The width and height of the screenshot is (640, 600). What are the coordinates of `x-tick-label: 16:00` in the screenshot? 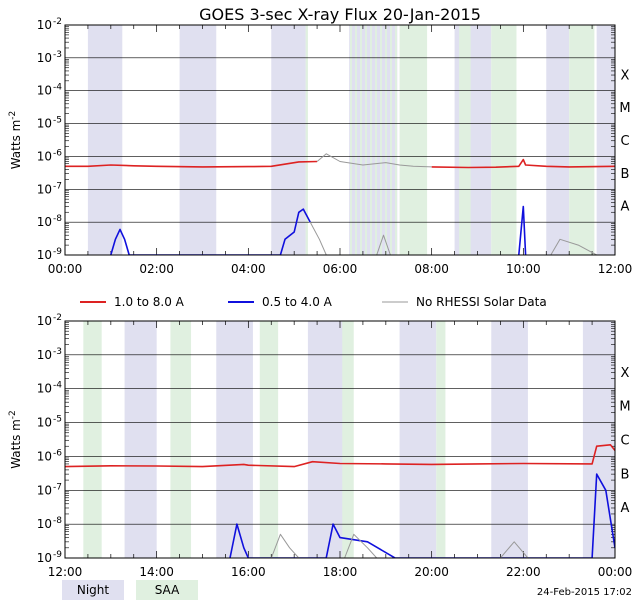 It's located at (248, 572).